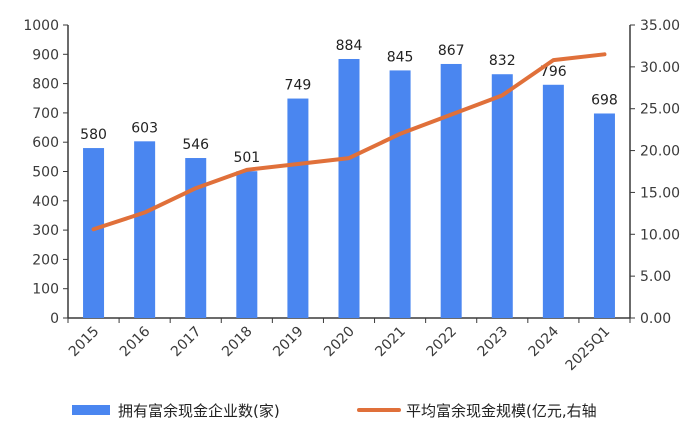 Image resolution: width=700 pixels, height=432 pixels. What do you see at coordinates (298, 86) in the screenshot?
I see `bar-data-label: 749` at bounding box center [298, 86].